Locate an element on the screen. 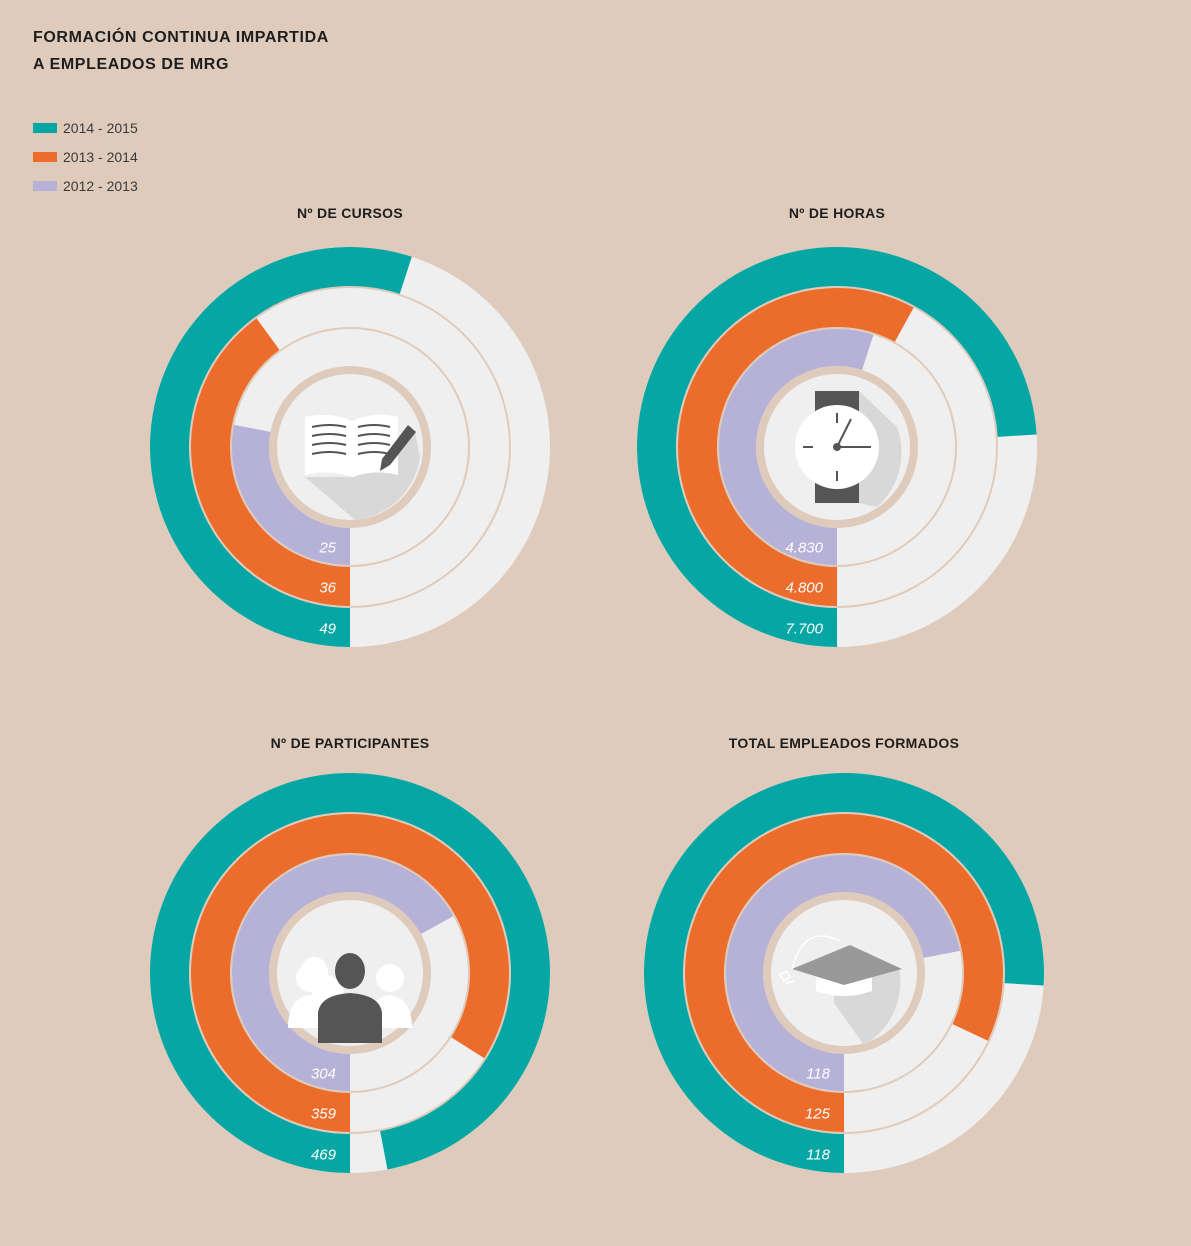 The image size is (1191, 1246). chart-title: TOTAL EMPLEADOS FORMADOS is located at coordinates (844, 743).